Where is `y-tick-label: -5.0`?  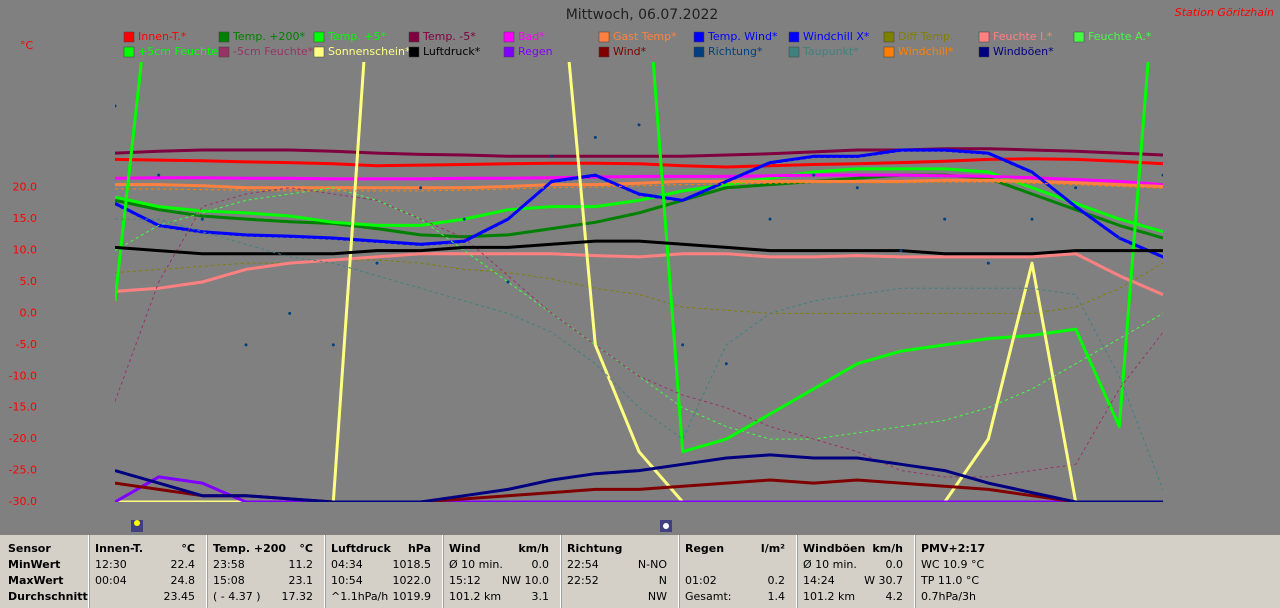 y-tick-label: -5.0 is located at coordinates (26, 344).